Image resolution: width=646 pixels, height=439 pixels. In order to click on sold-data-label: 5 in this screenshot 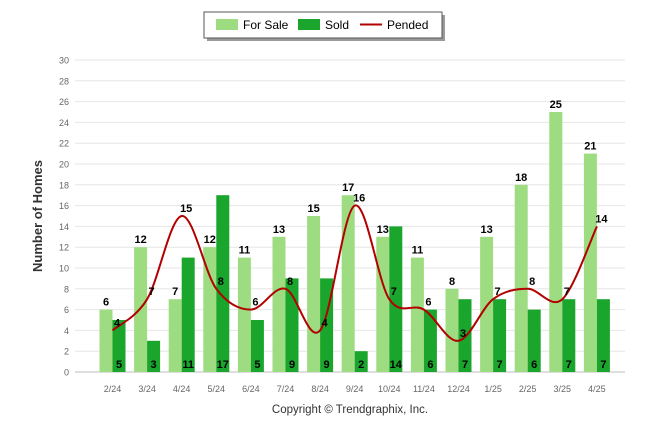, I will do `click(257, 365)`.